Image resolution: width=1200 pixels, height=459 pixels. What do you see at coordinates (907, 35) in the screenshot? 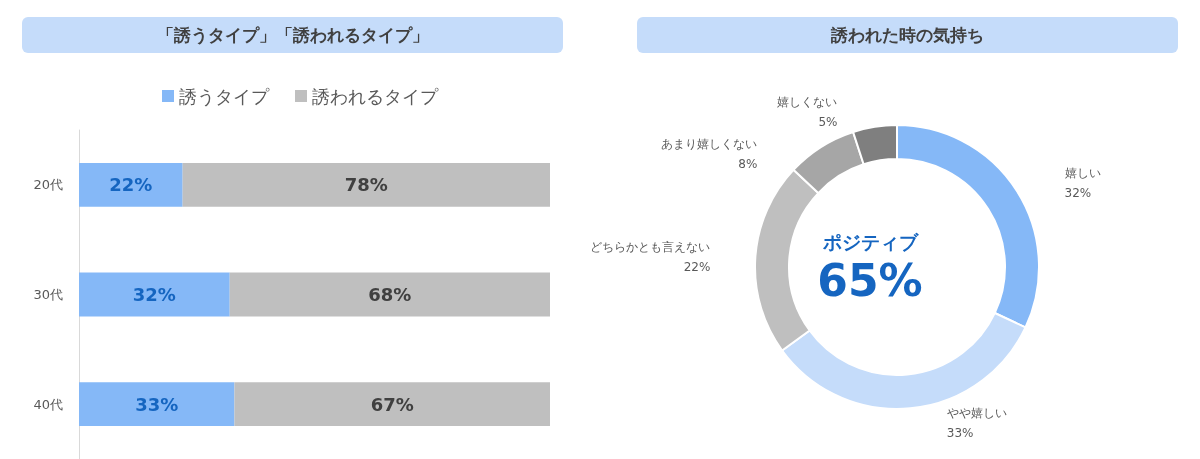
I see `chart-title: 誘われた時の気持ち` at bounding box center [907, 35].